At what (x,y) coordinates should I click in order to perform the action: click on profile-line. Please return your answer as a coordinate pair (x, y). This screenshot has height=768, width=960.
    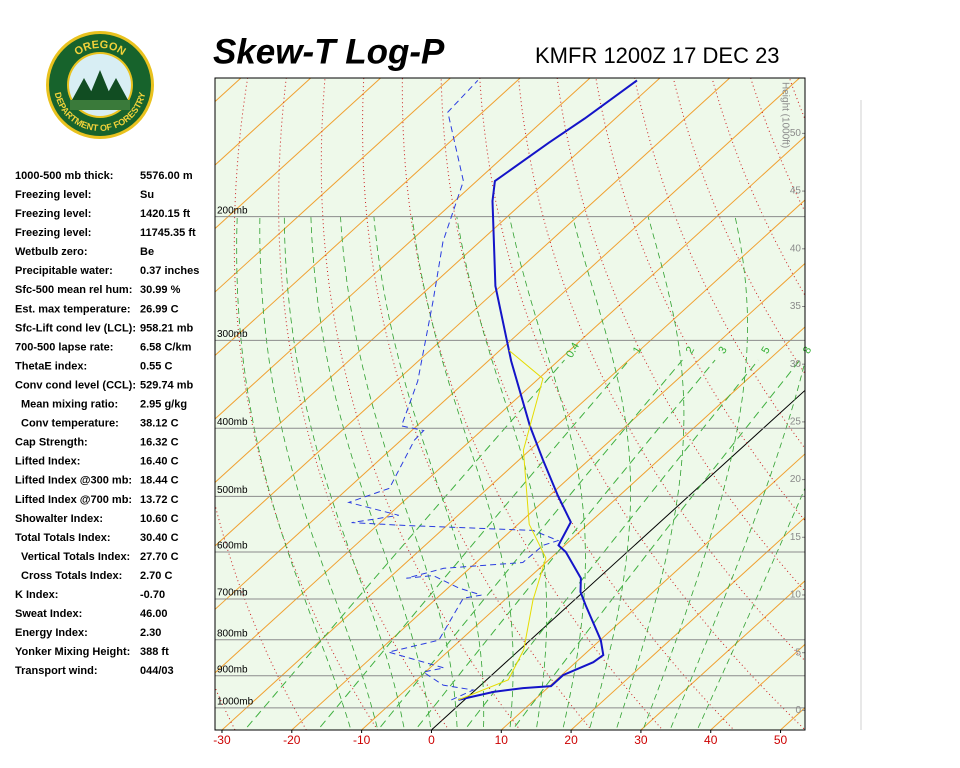
    Looking at the image, I should click on (502, 525).